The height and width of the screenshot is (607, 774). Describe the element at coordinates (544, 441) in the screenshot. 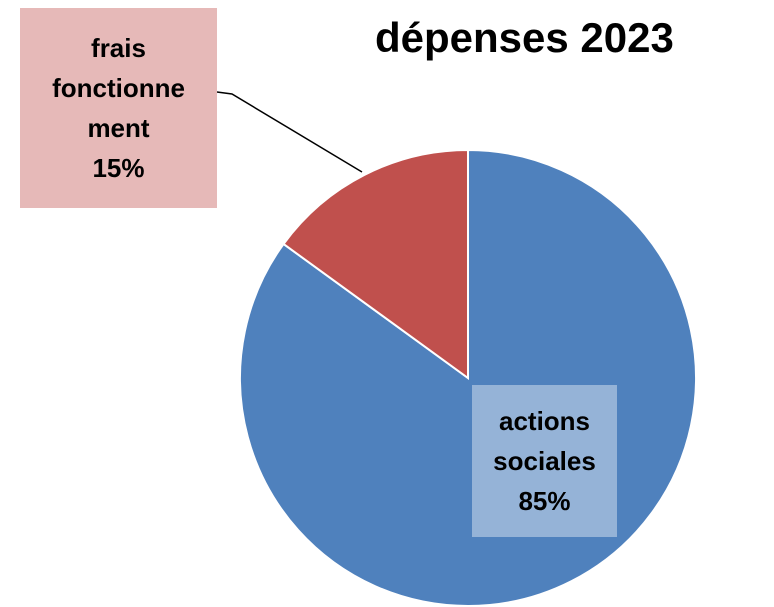

I see `label-name: actions sociales` at that location.